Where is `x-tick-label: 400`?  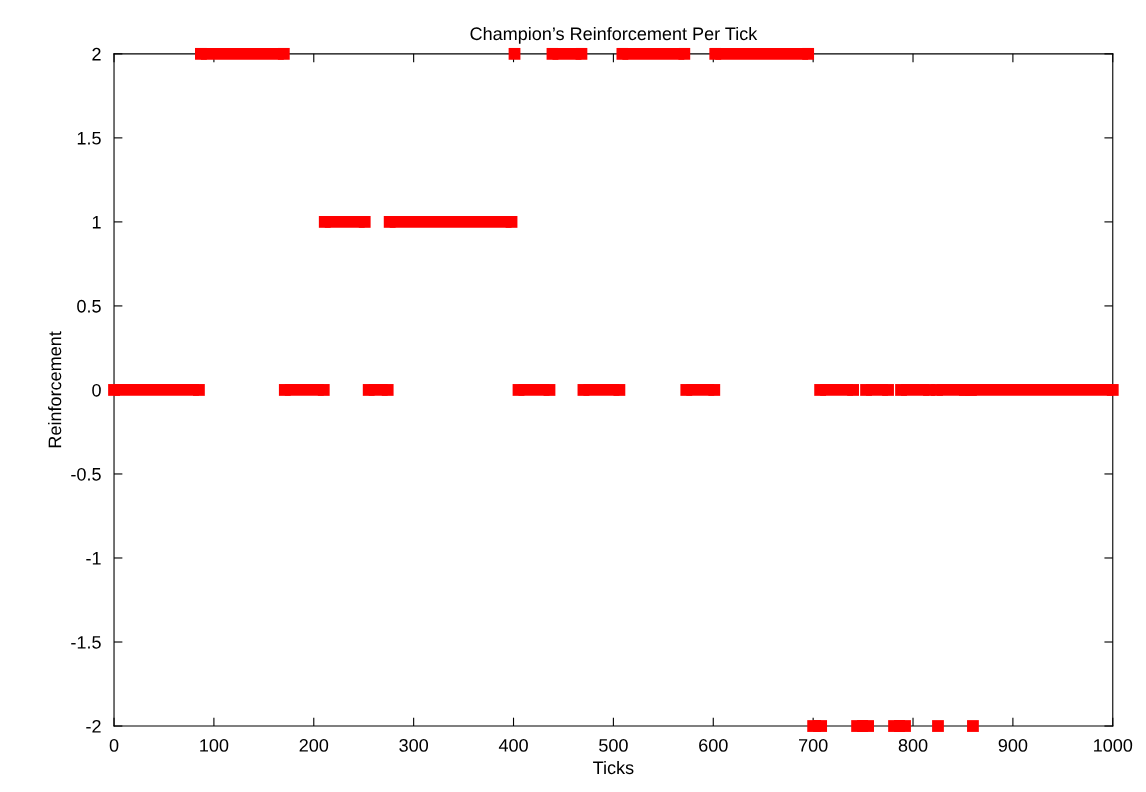 x-tick-label: 400 is located at coordinates (513, 745).